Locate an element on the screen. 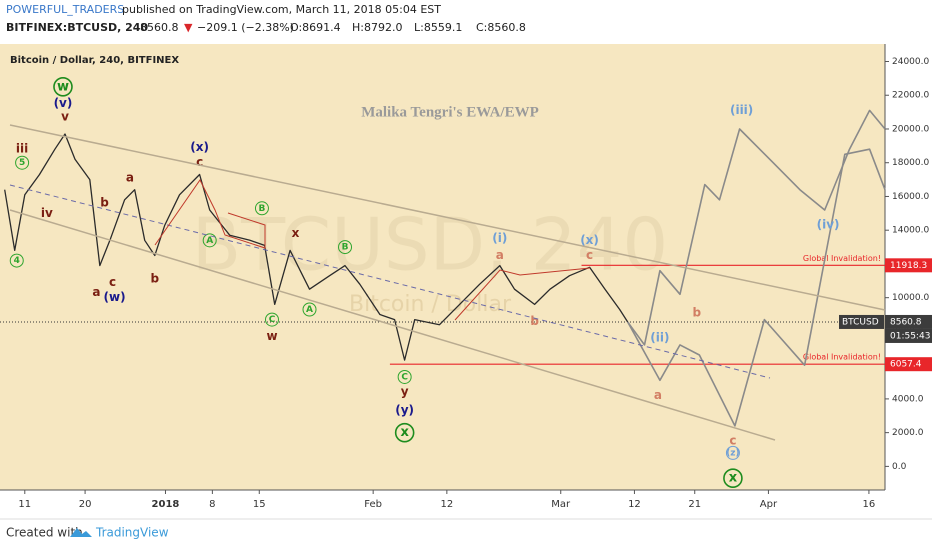 This screenshot has height=550, width=932. x-tick-label: 11 is located at coordinates (24, 504).